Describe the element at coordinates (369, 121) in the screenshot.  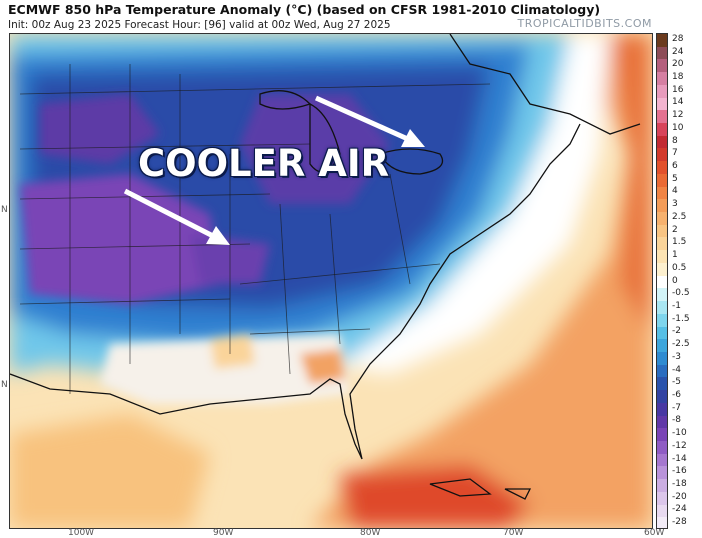
I see `arrow-right` at that location.